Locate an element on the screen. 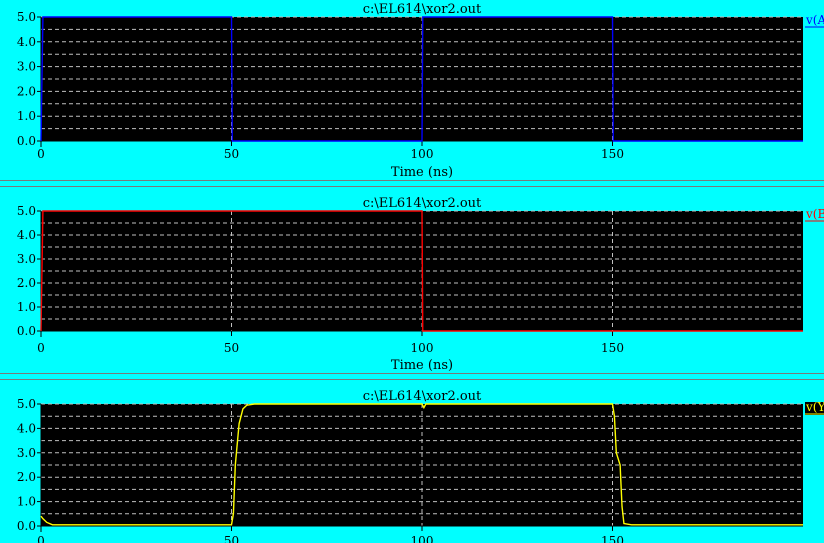 This screenshot has width=824, height=543. legend-highlight is located at coordinates (814, 408).